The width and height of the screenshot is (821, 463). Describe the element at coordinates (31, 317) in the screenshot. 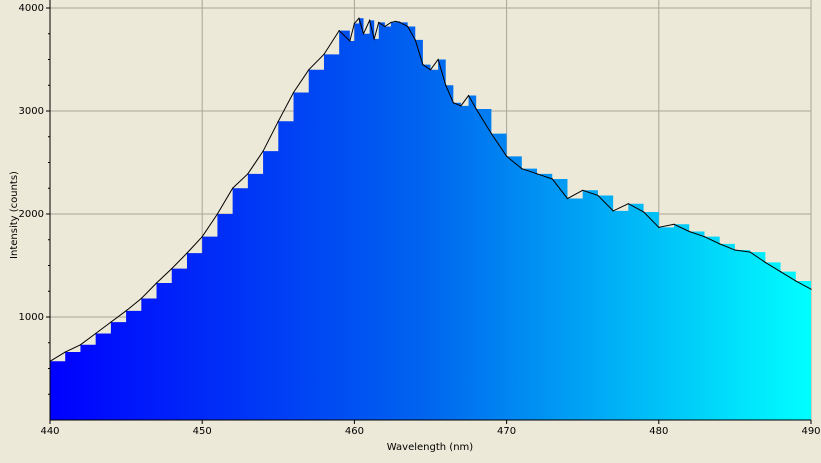

I see `y-tick-label: 1000` at that location.